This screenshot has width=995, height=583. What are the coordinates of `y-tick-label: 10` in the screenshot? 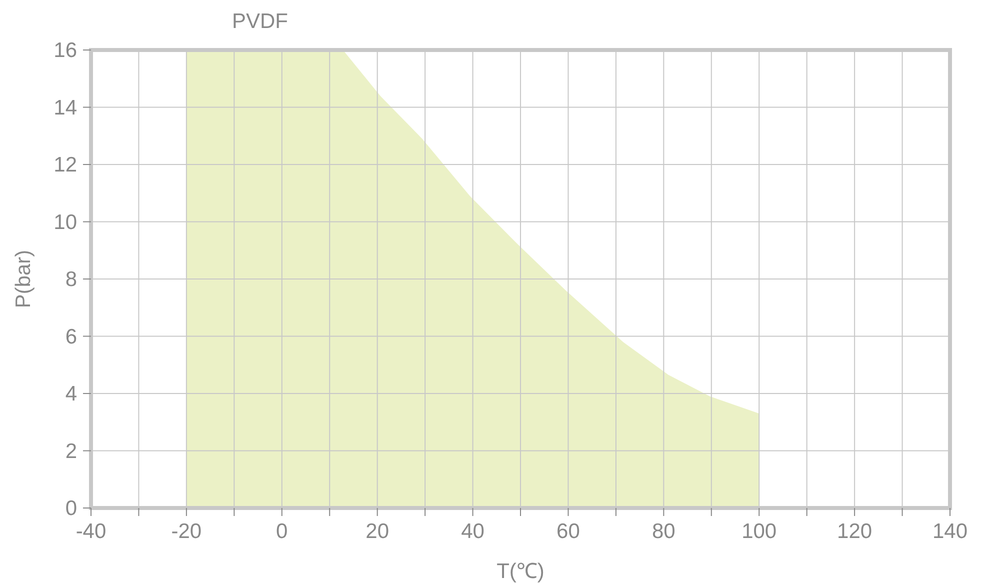 It's located at (65, 222).